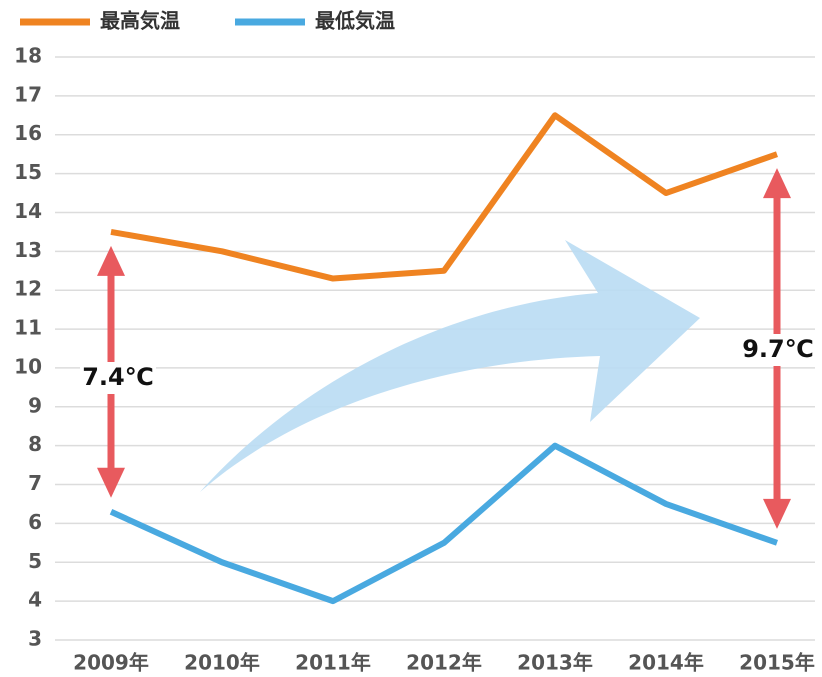  What do you see at coordinates (28, 94) in the screenshot?
I see `y-tick-label: 17` at bounding box center [28, 94].